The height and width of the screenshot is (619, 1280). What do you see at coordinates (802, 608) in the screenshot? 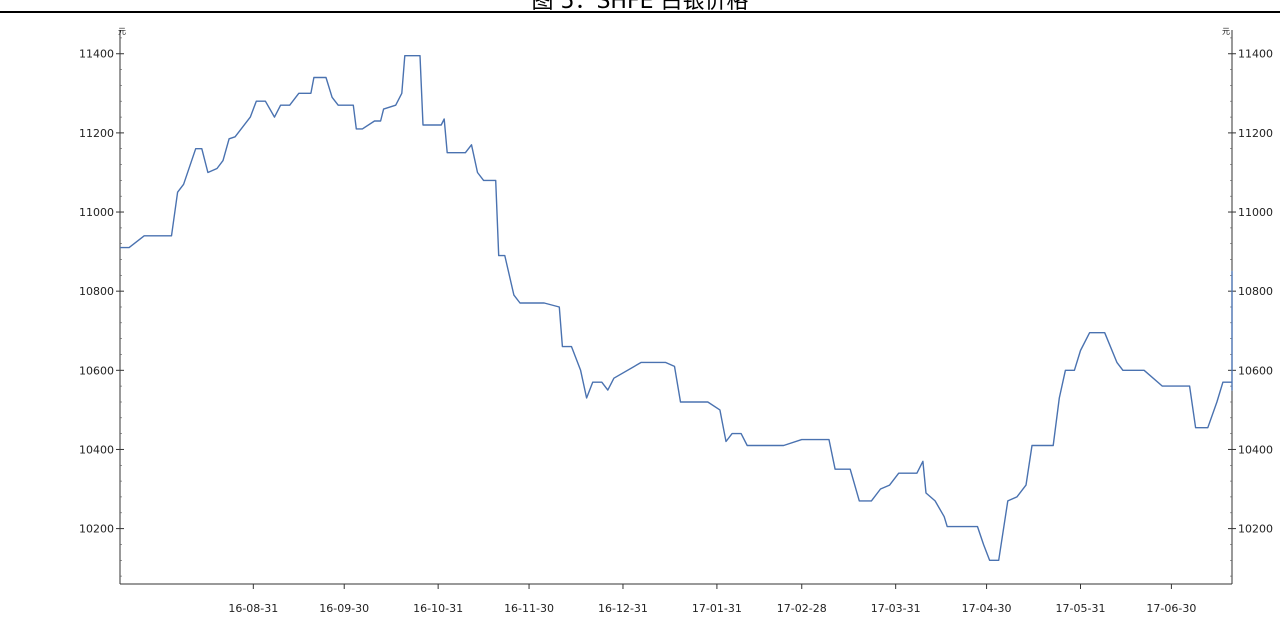
I see `x-tick-label: 17-02-28` at bounding box center [802, 608].